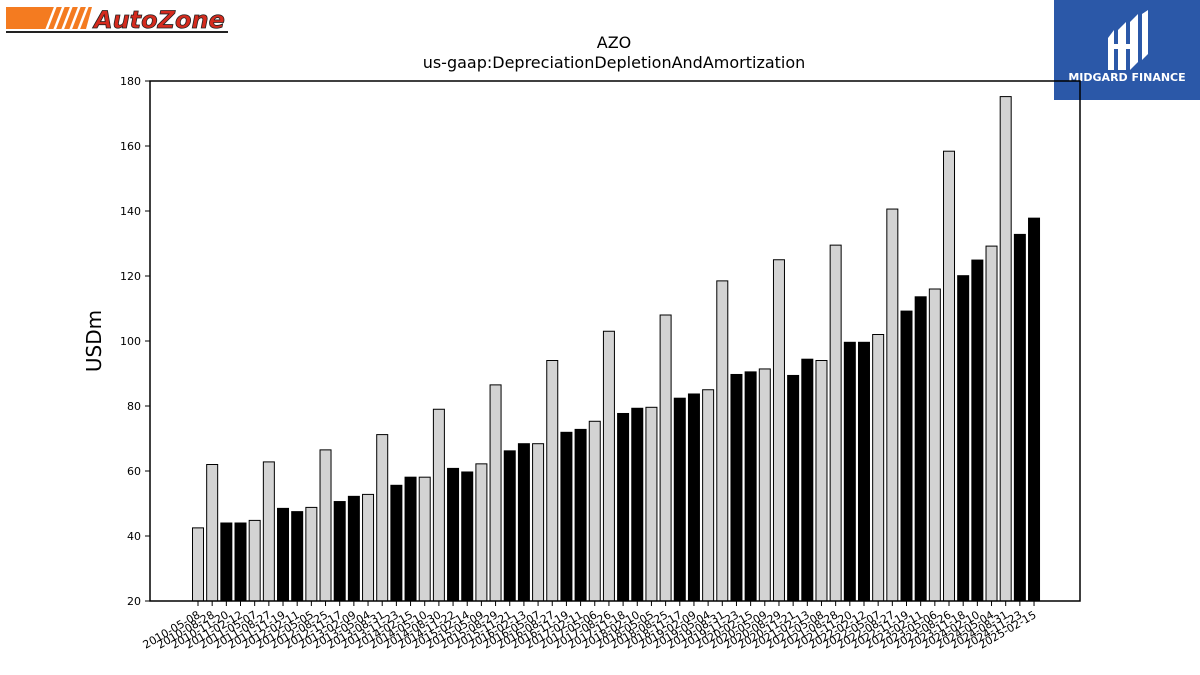 Image resolution: width=1200 pixels, height=675 pixels. What do you see at coordinates (614, 42) in the screenshot?
I see `chart-title: AZO` at bounding box center [614, 42].